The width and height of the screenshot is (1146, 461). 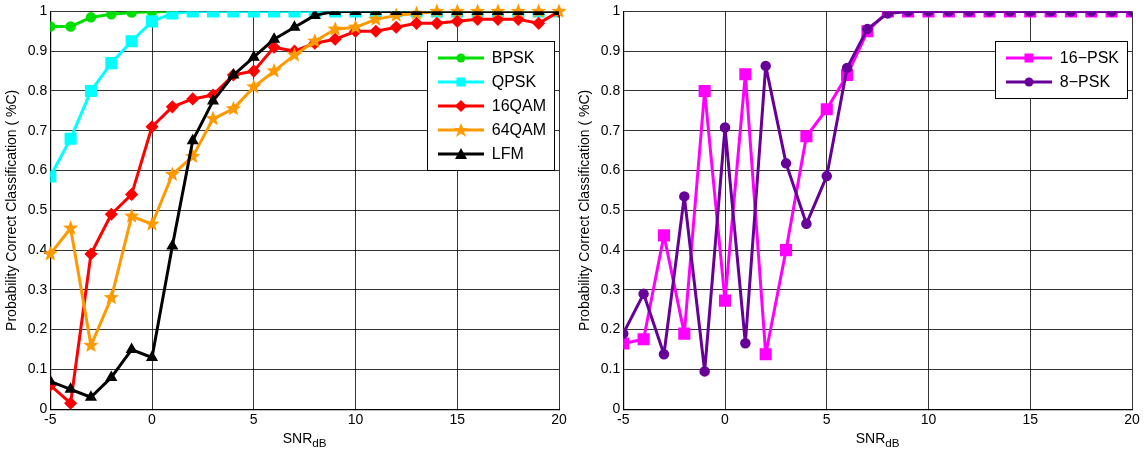 I want to click on legend-label: LFM, so click(x=507, y=154).